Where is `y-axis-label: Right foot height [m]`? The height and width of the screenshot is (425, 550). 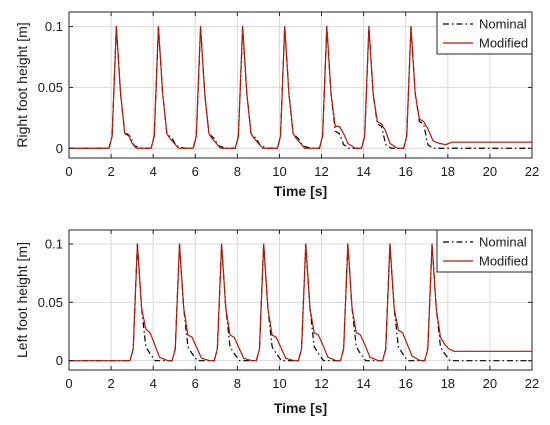 y-axis-label: Right foot height [m] is located at coordinates (22, 84).